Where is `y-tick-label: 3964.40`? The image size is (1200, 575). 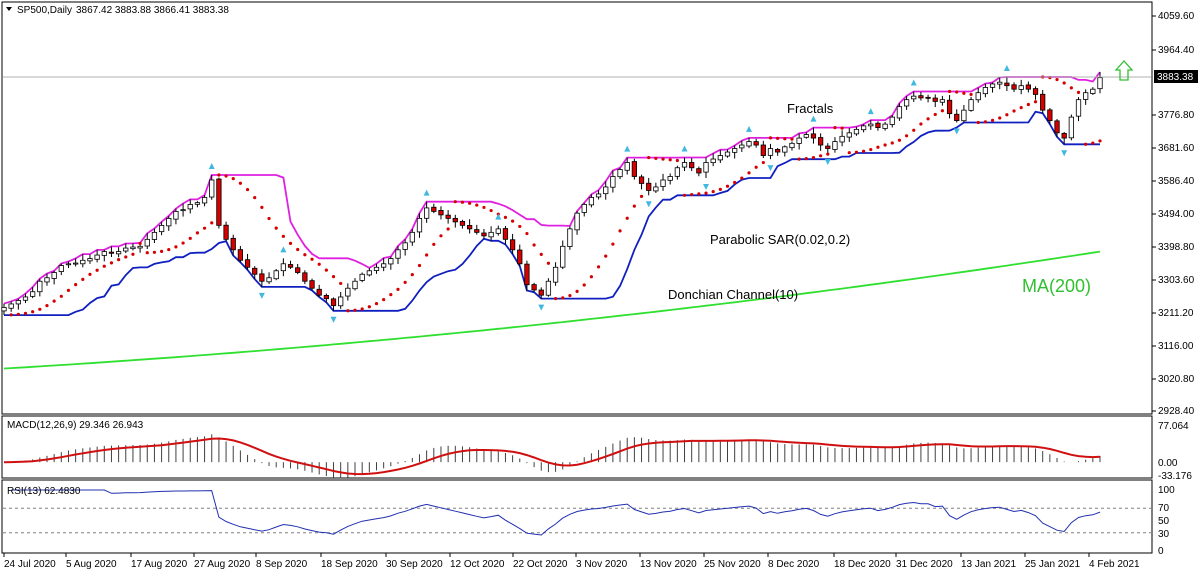
y-tick-label: 3964.40 is located at coordinates (1176, 50).